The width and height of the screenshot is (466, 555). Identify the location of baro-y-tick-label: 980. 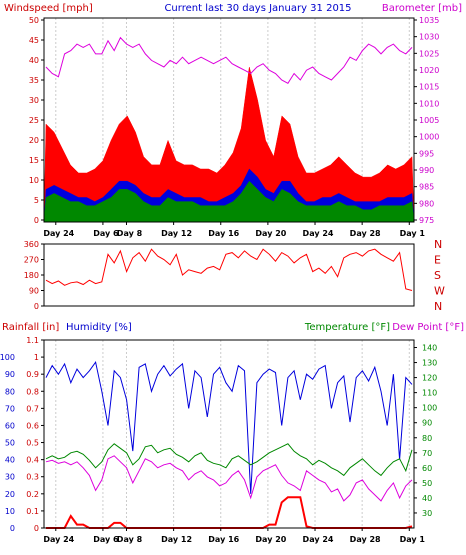
(426, 203).